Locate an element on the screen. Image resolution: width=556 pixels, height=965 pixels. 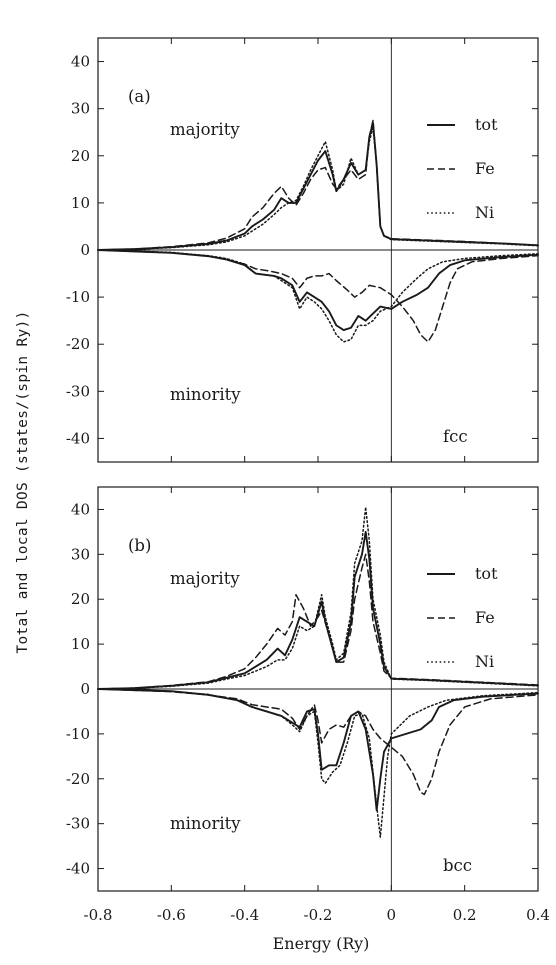
panel-label: (b) is located at coordinates (139, 545).